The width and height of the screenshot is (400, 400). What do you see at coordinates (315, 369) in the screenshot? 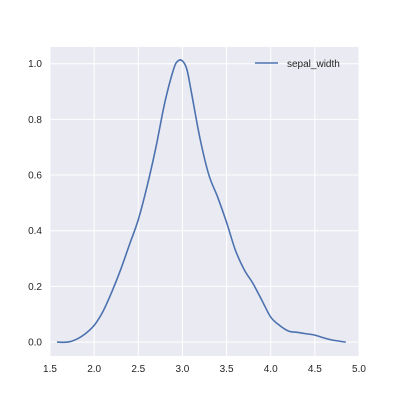
I see `x-tick-label: 4.5` at bounding box center [315, 369].